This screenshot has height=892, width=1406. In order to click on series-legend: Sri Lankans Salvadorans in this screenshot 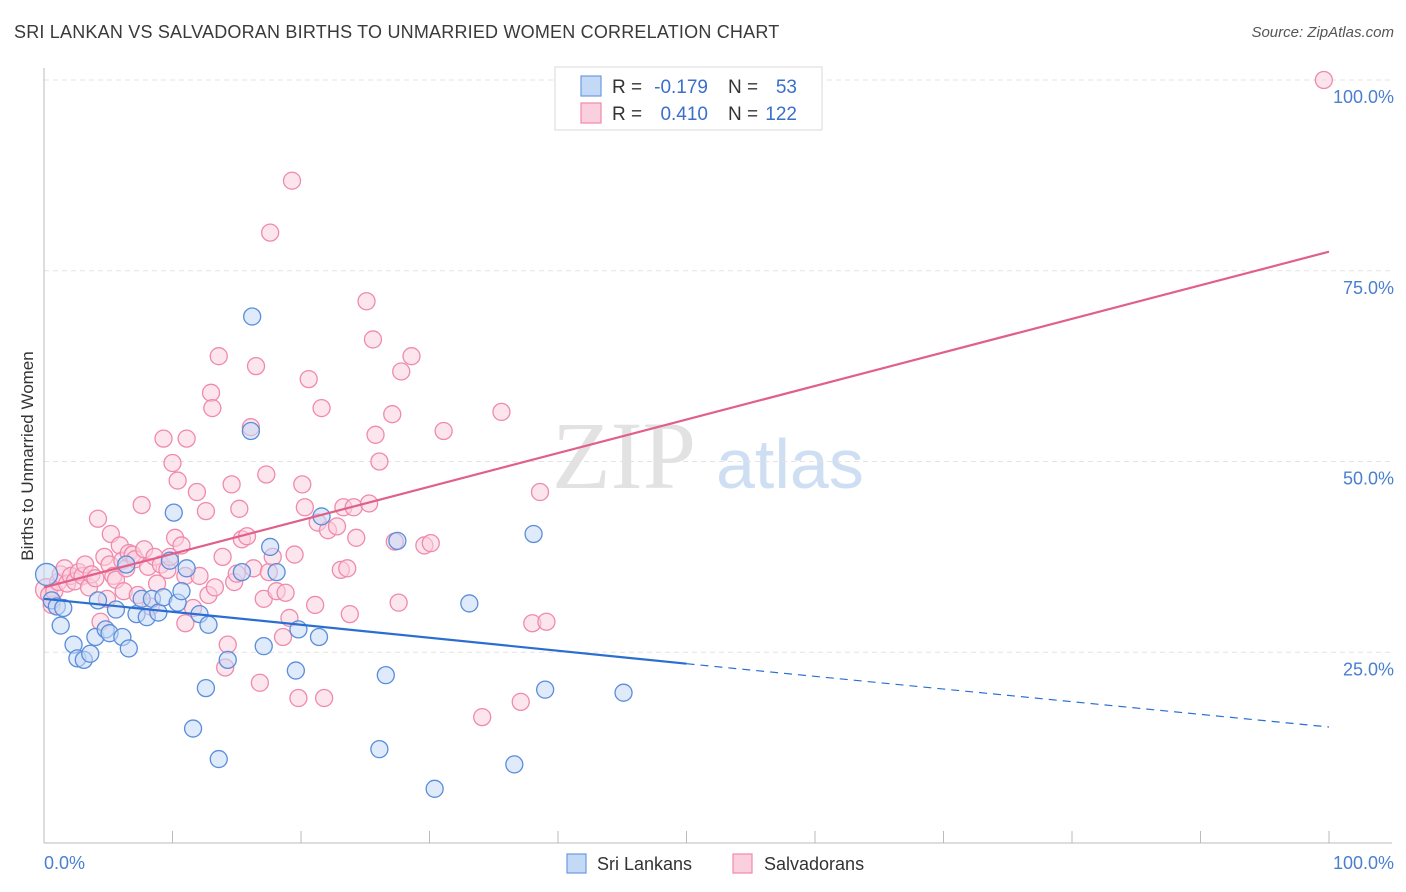, I will do `click(715, 863)`.